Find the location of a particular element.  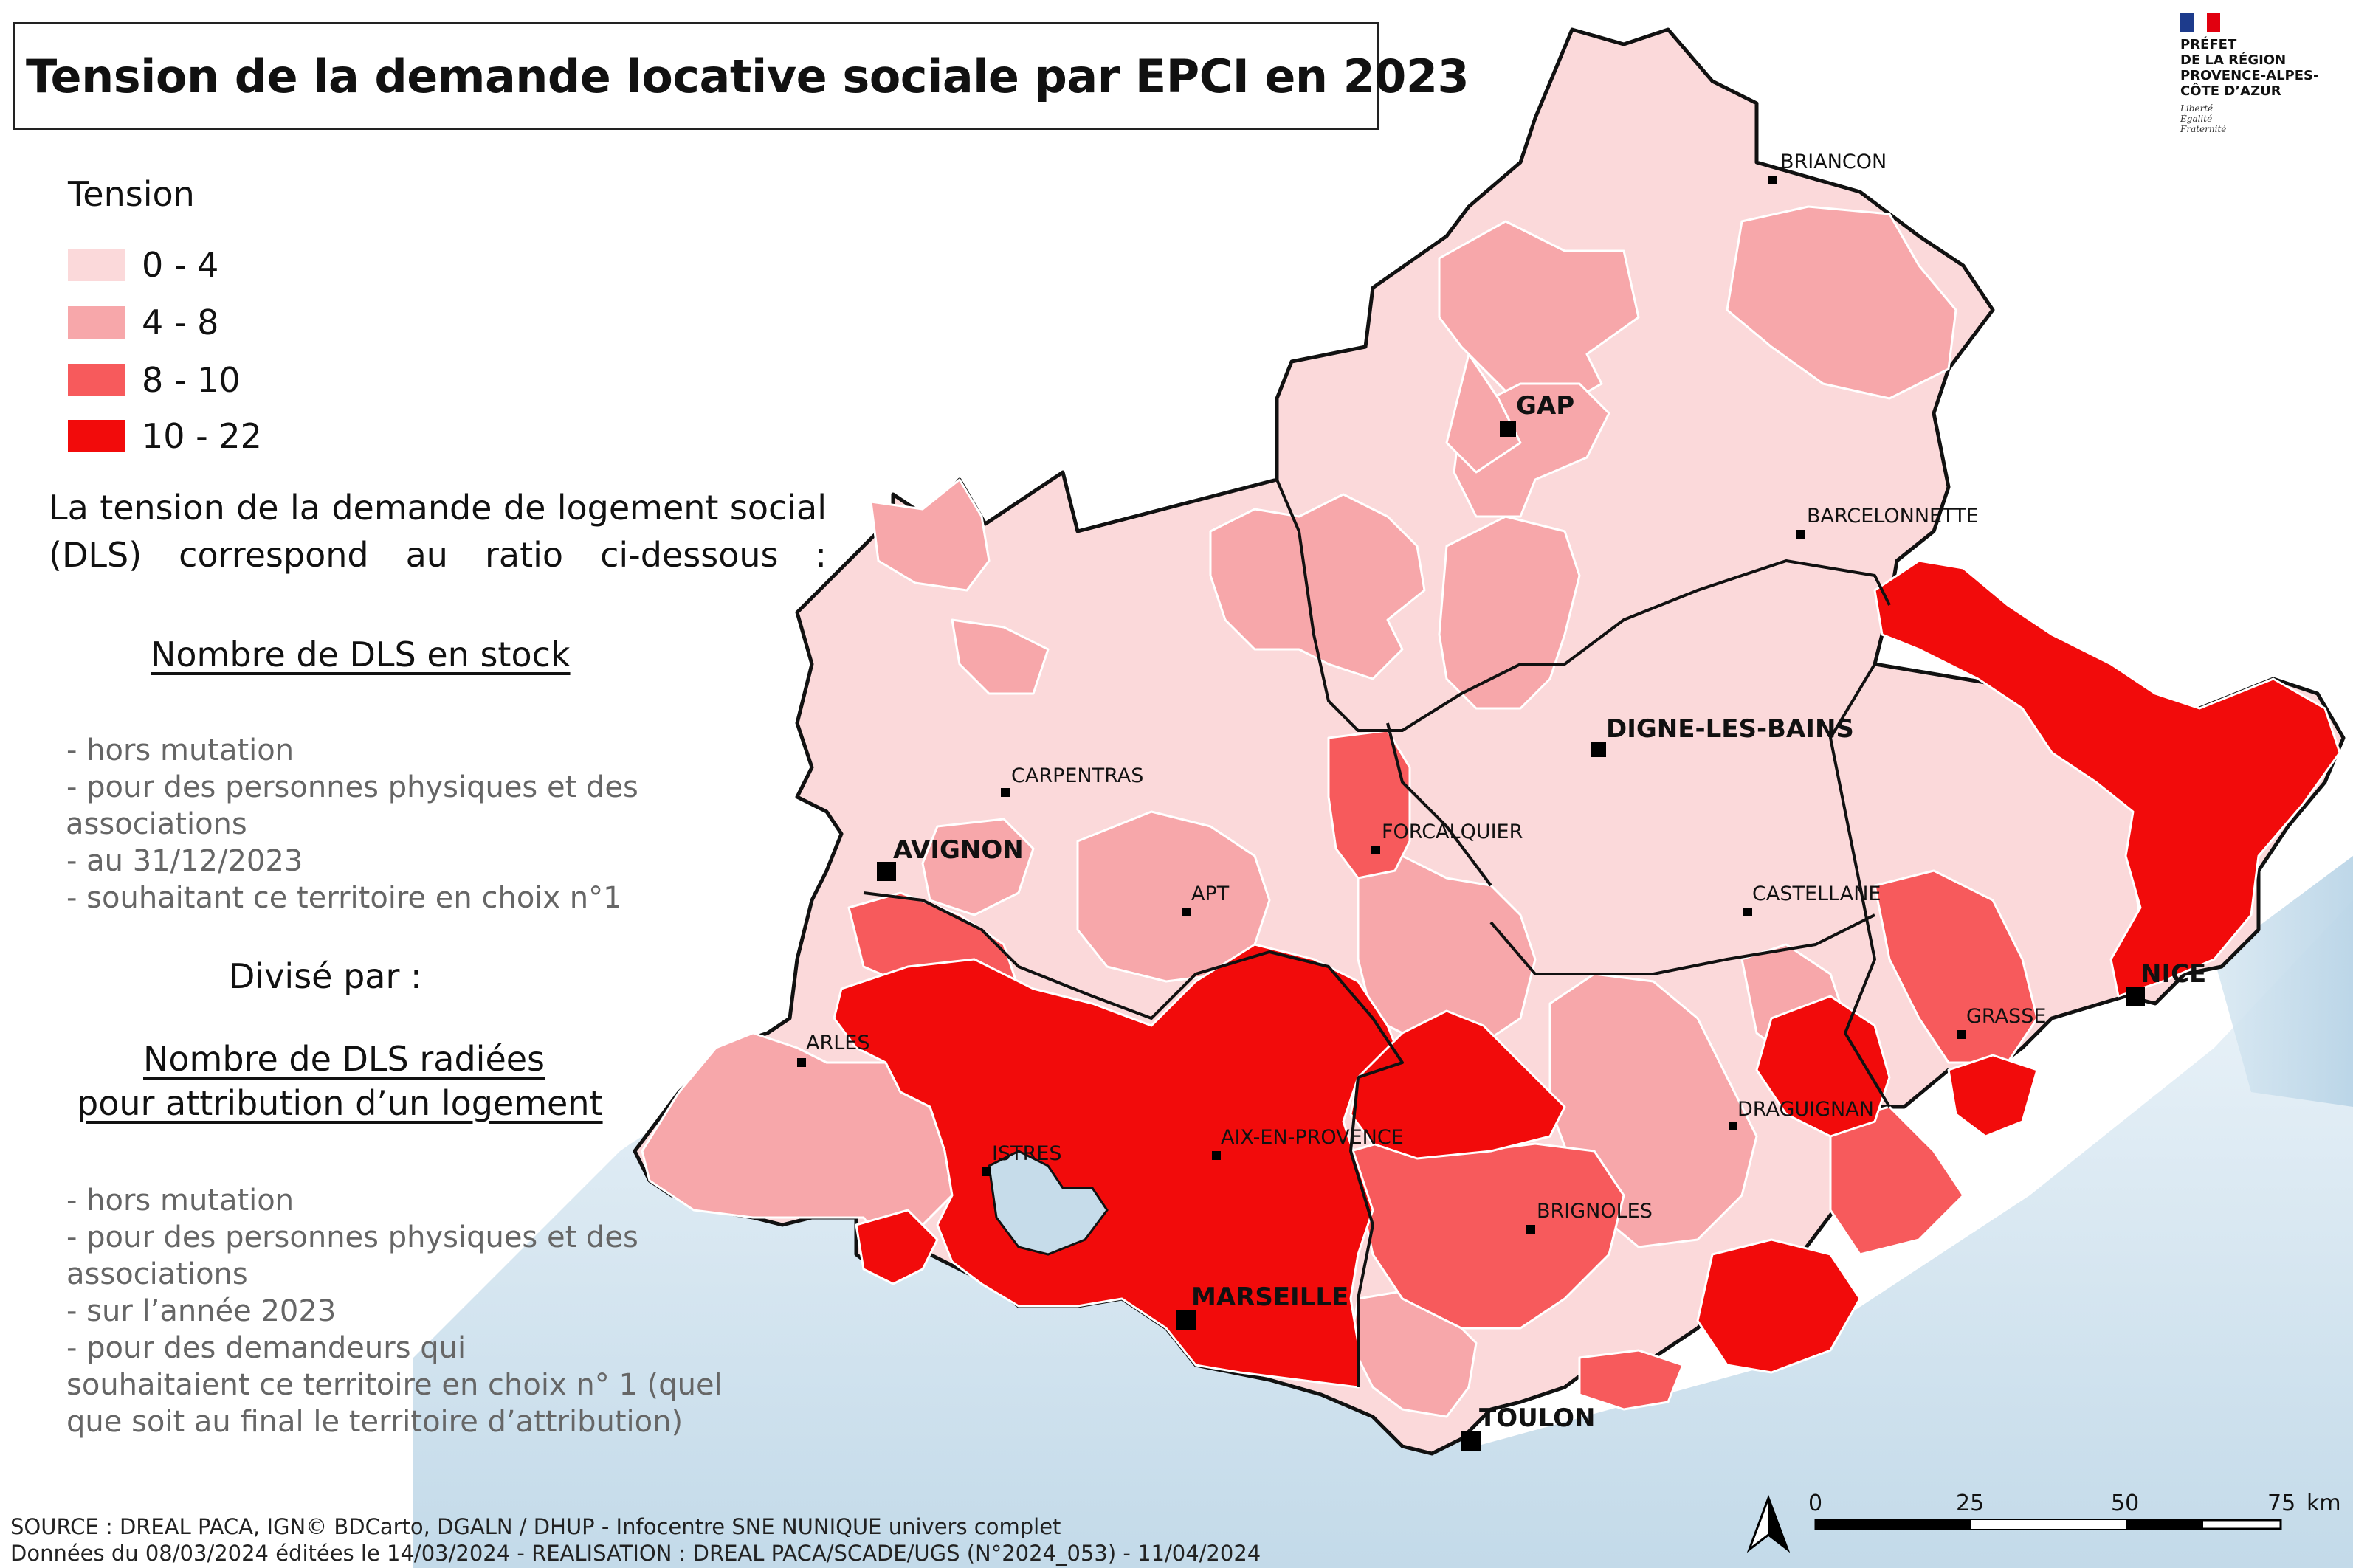

scale-tick: 75 is located at coordinates (2281, 1503).